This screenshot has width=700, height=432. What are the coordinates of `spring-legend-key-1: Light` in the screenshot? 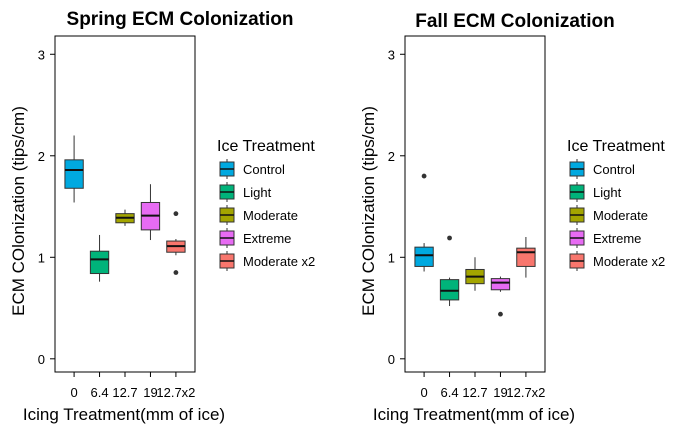 It's located at (245, 192).